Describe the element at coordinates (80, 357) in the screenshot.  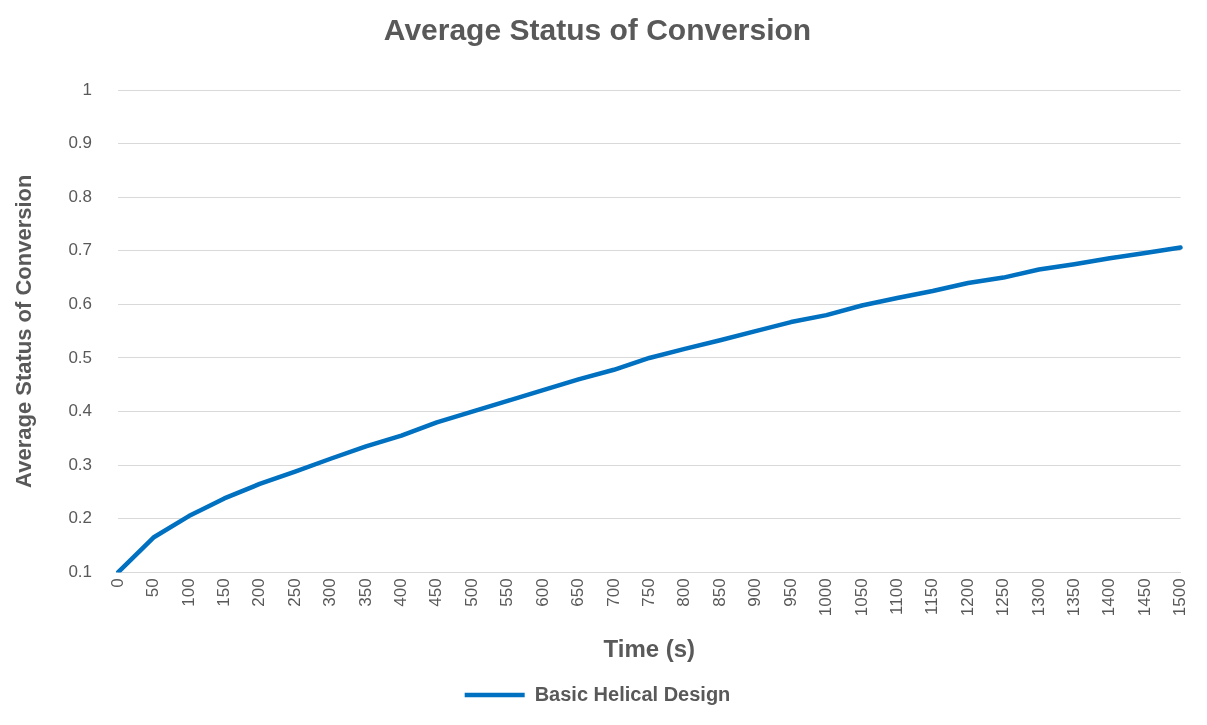
I see `y-tick-label: 0.5` at that location.